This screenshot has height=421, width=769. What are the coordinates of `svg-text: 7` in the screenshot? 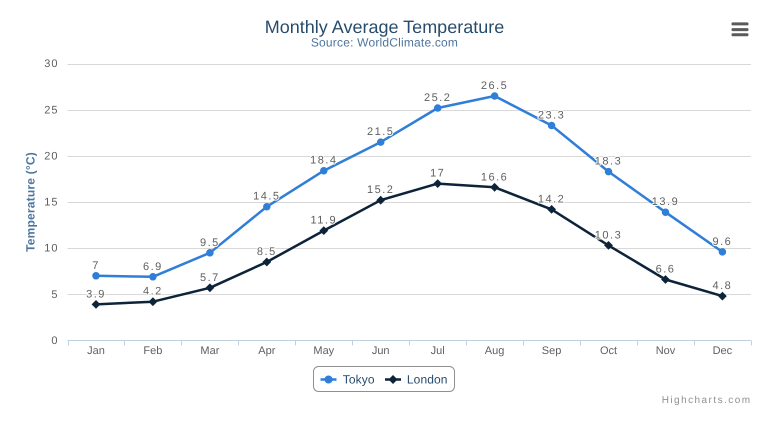 It's located at (96, 266).